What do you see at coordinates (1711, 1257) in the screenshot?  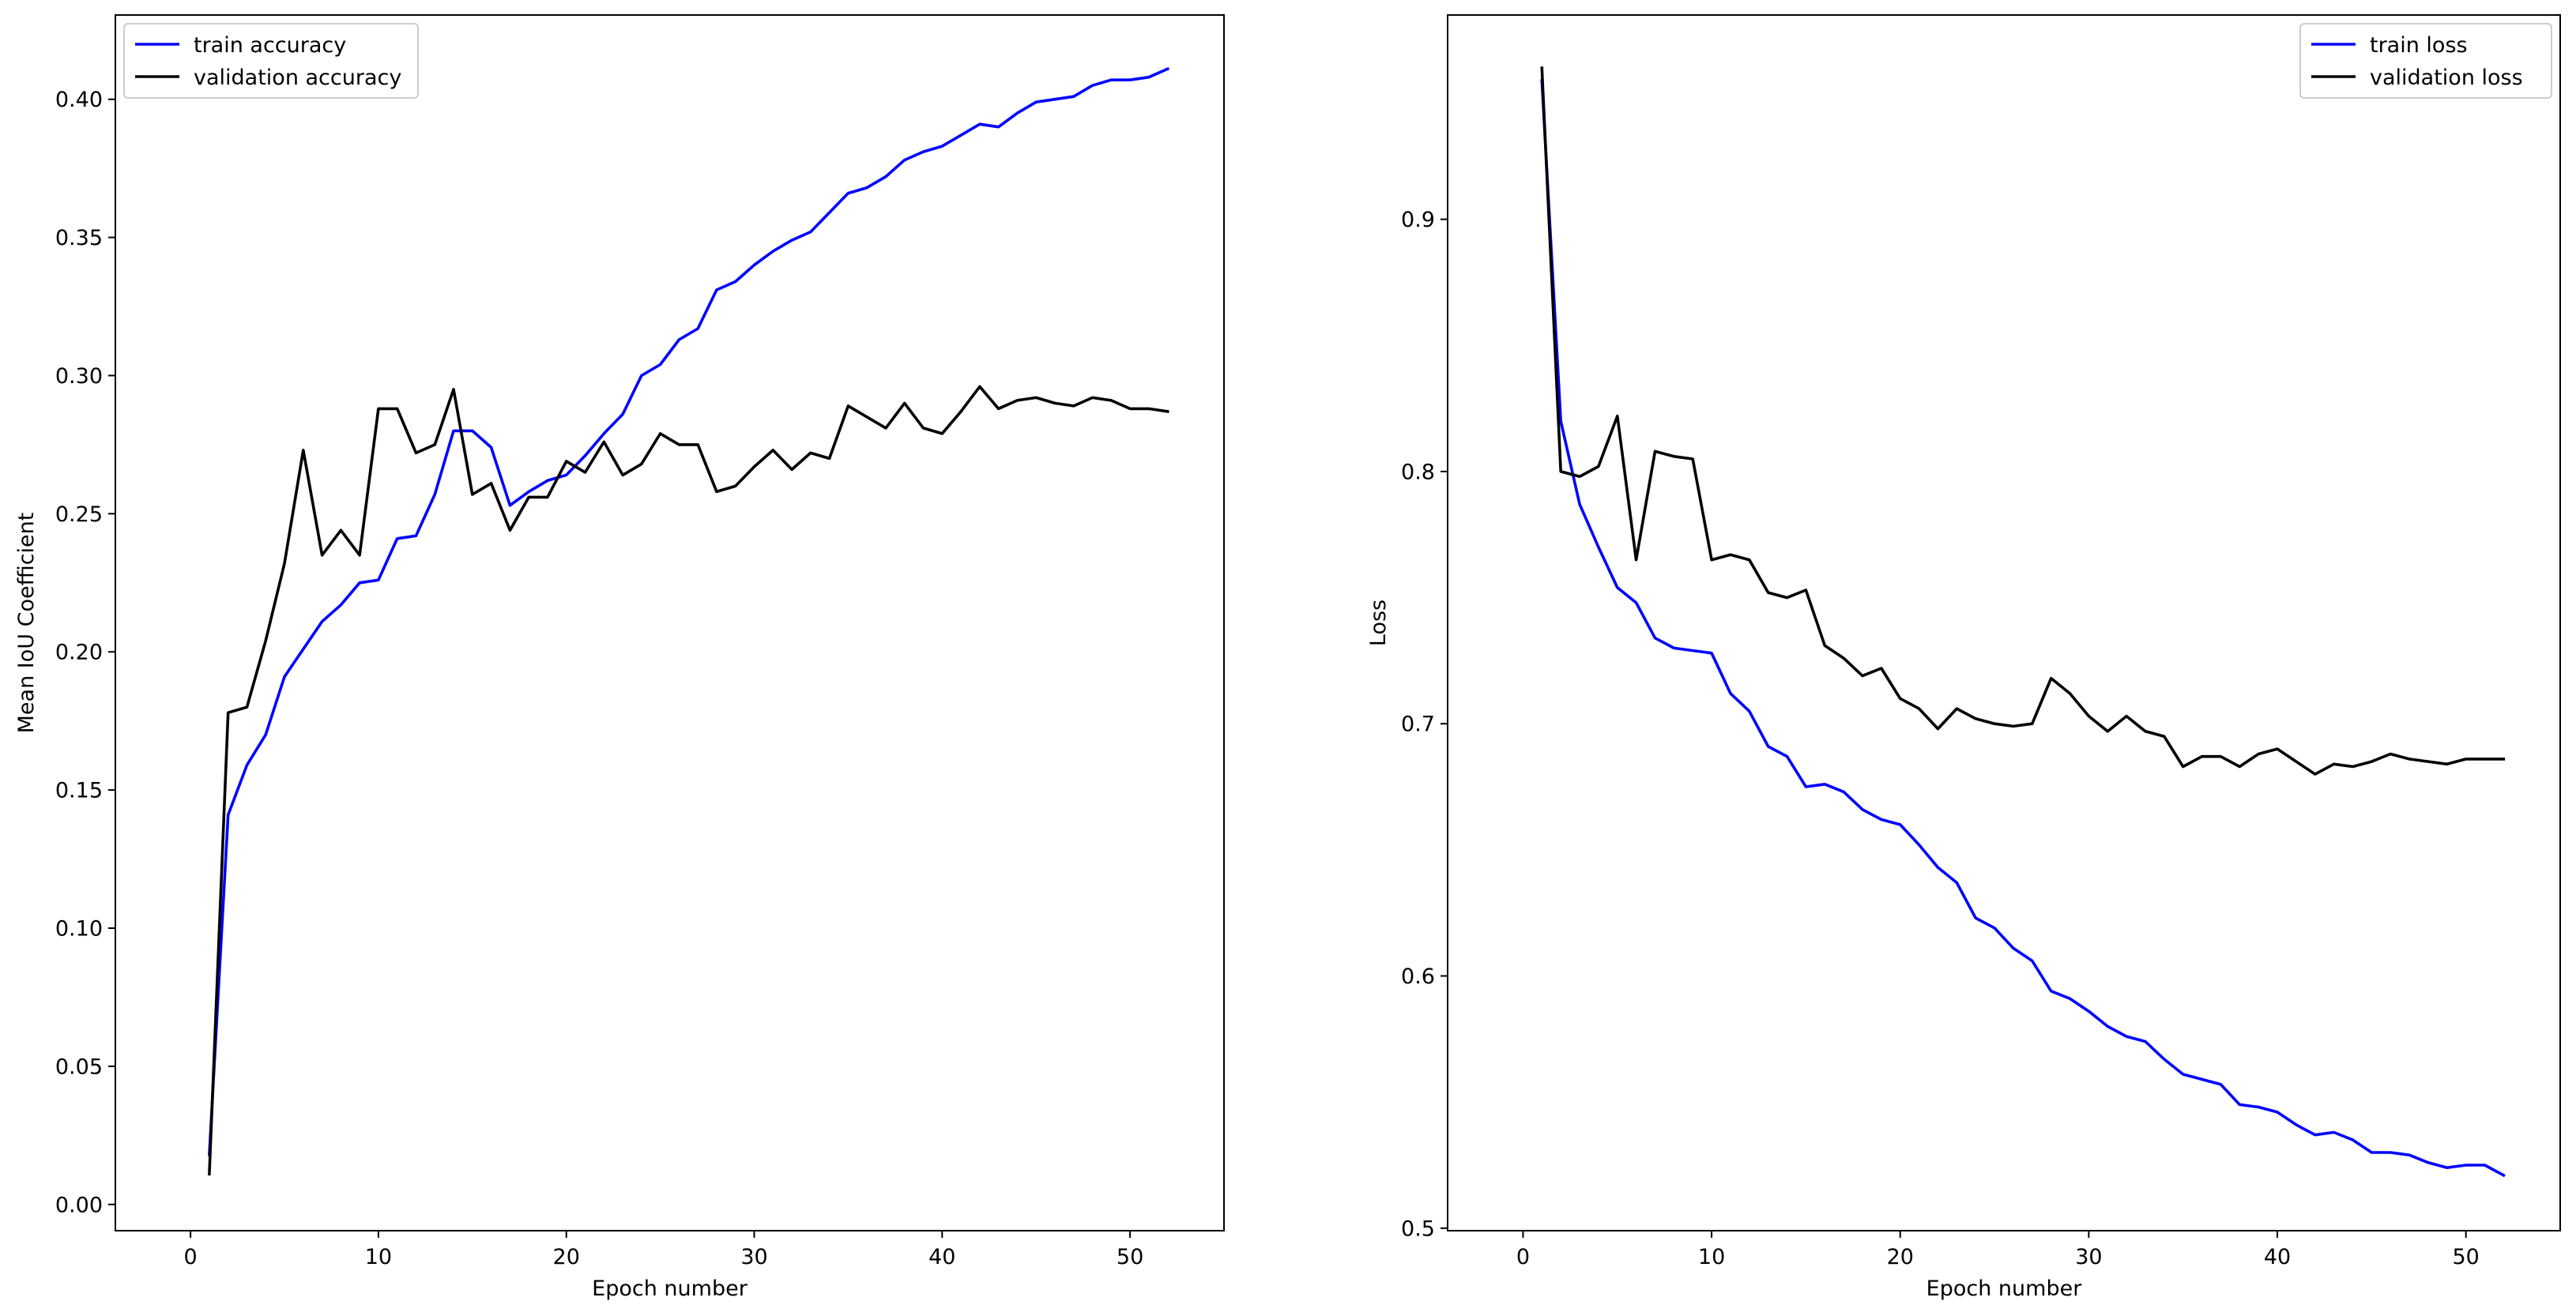 I see `loss-x-tick-label: 10` at bounding box center [1711, 1257].